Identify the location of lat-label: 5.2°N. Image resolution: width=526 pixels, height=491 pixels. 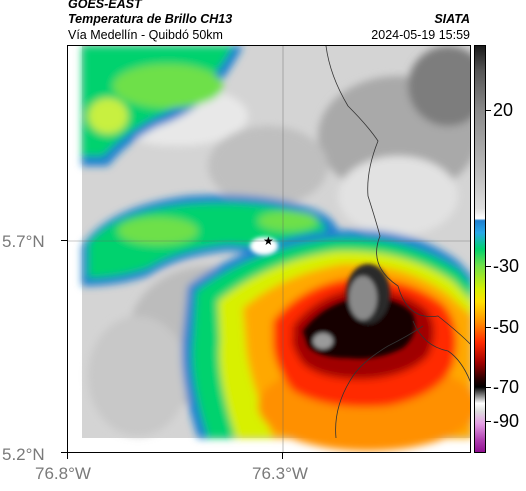
(23, 454).